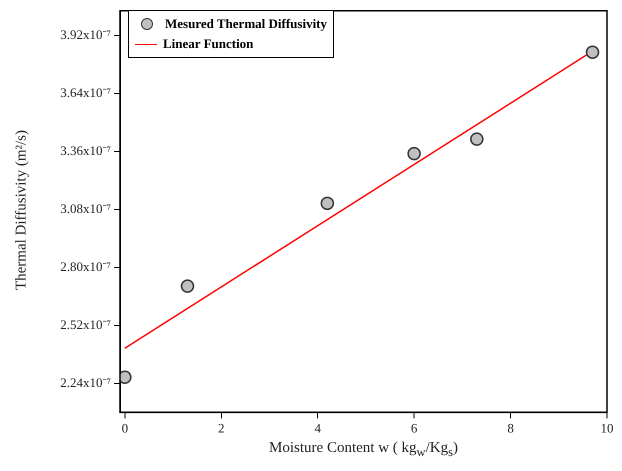  I want to click on y-tick-label: 2.80x10⁻⁷, so click(85, 266).